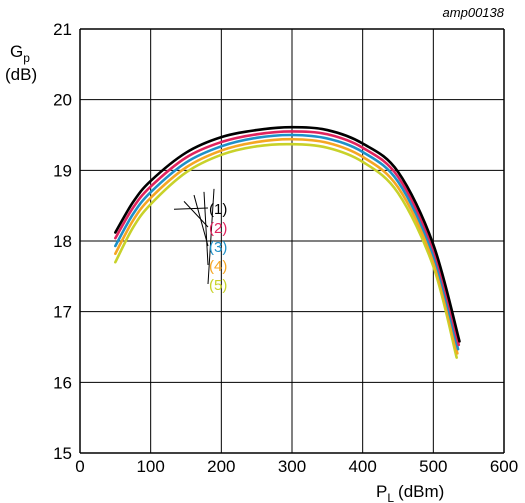 This screenshot has width=525, height=503. I want to click on y-tick-label: 17, so click(62, 312).